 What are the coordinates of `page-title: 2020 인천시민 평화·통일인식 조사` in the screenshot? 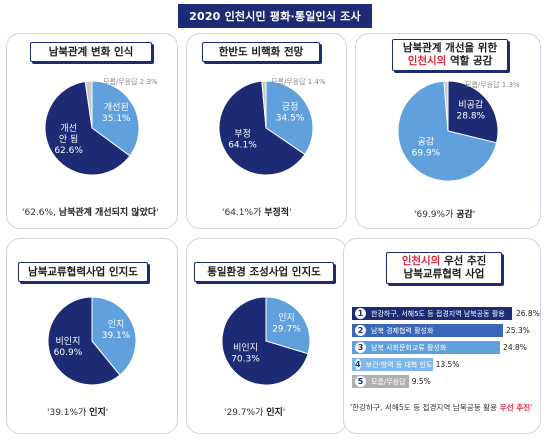 It's located at (275, 16).